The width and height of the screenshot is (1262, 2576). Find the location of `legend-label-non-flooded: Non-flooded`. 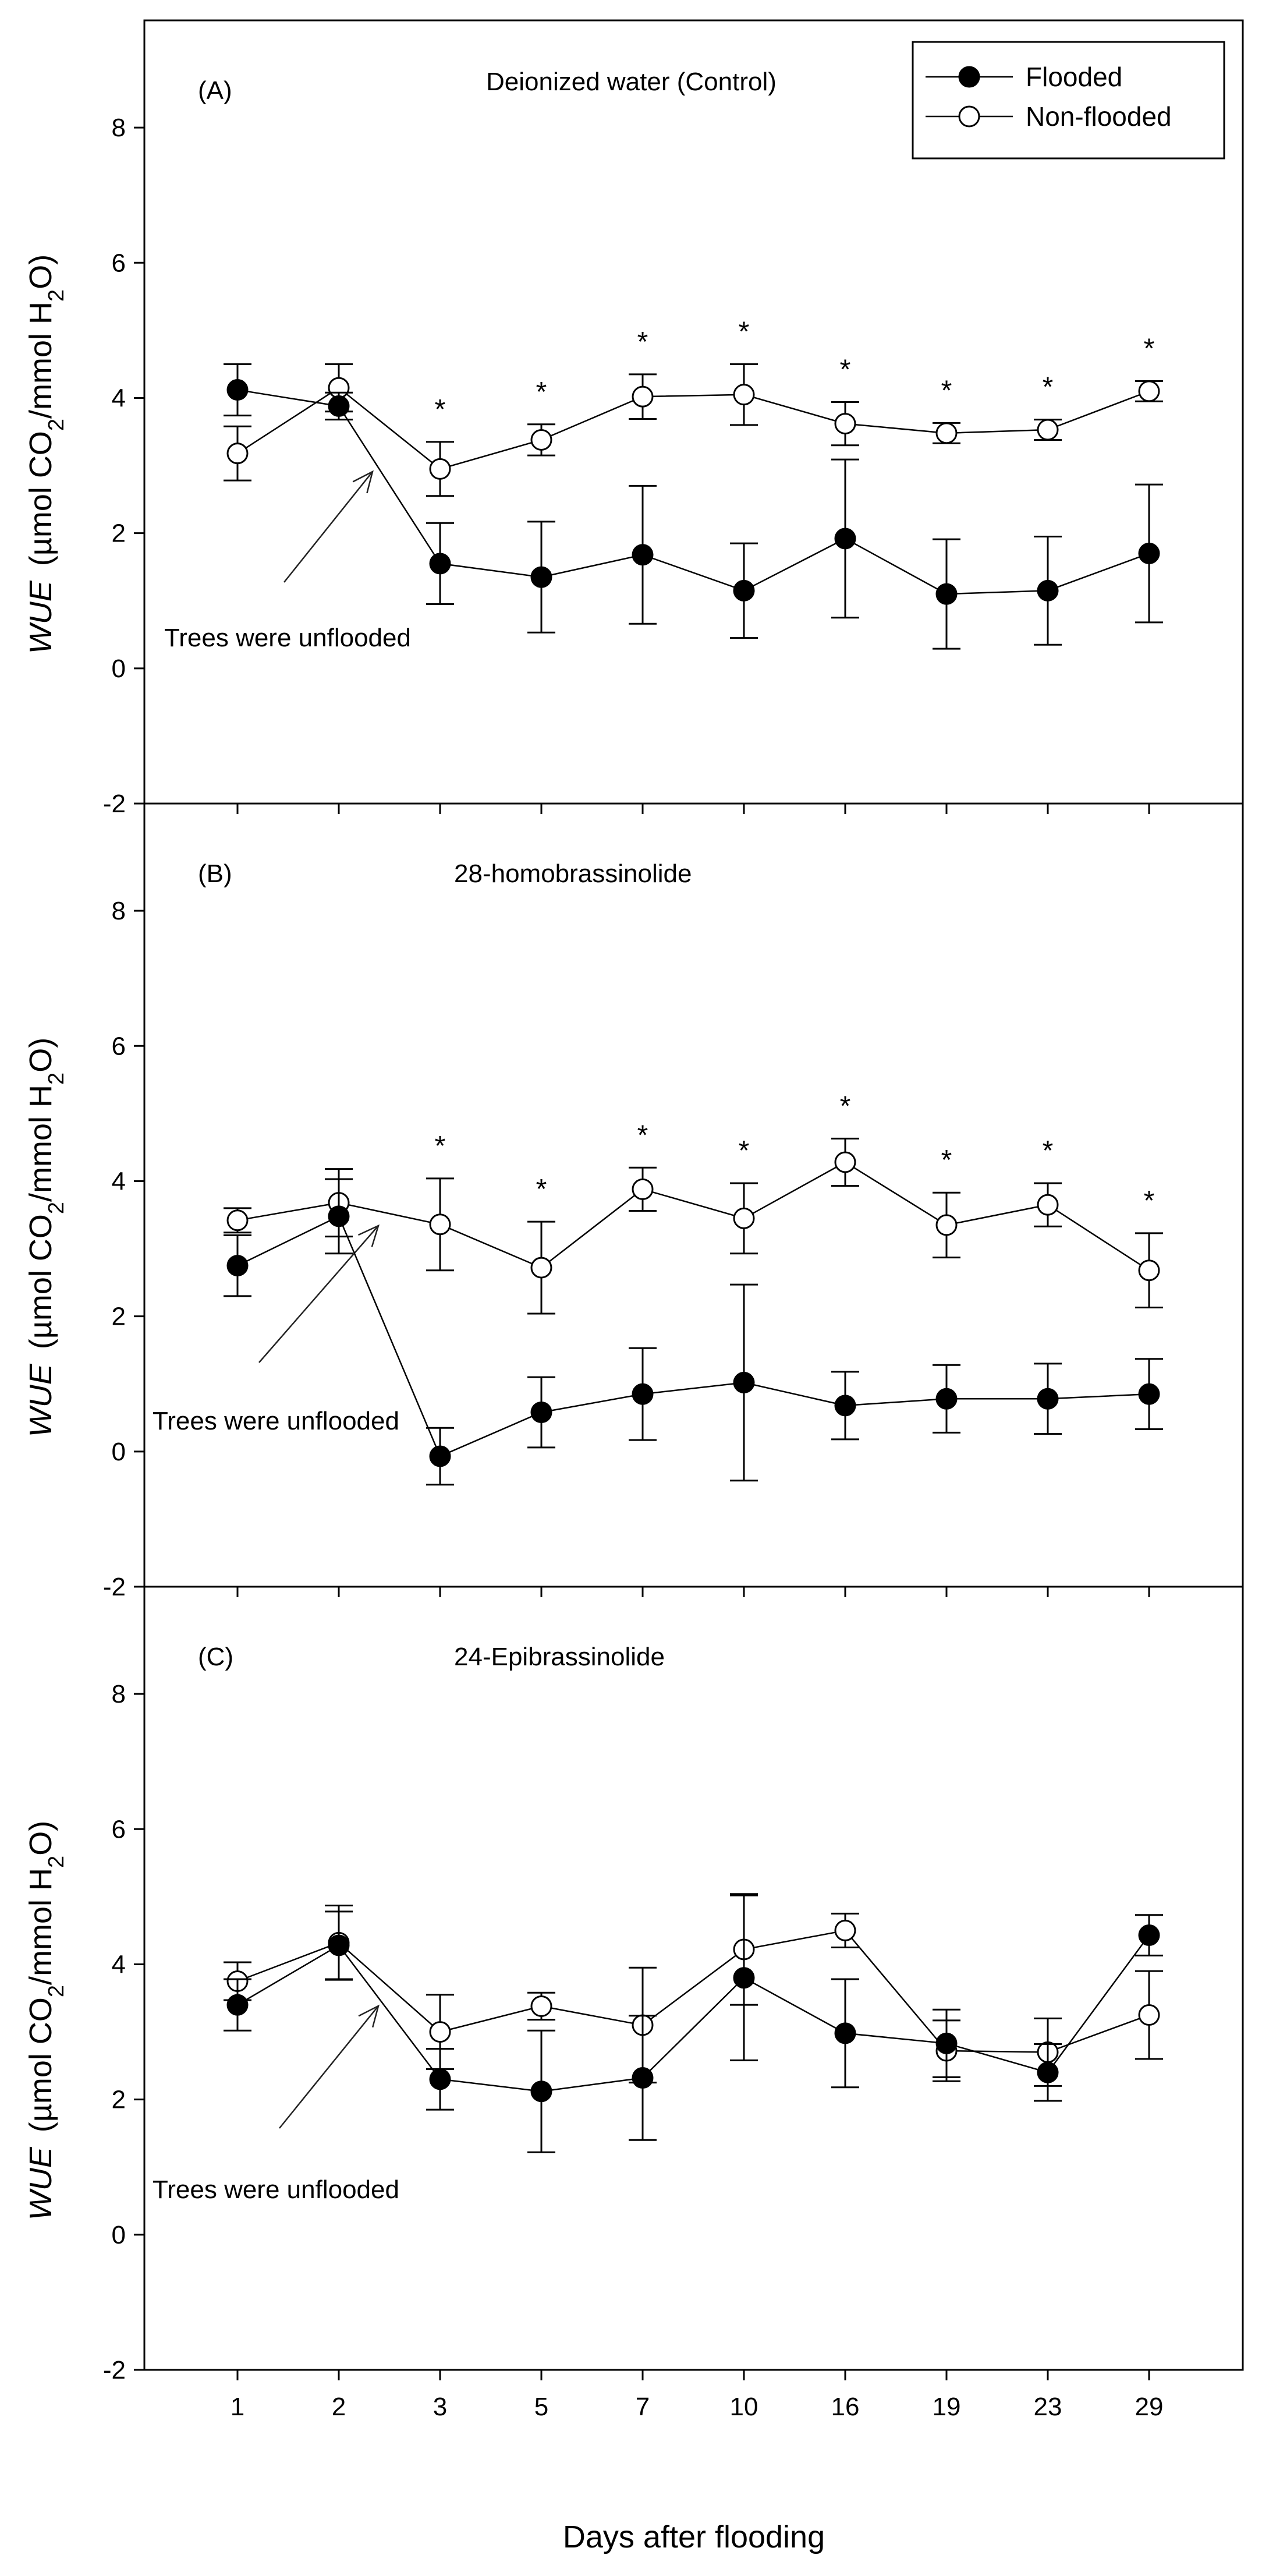

legend-label-non-flooded: Non-flooded is located at coordinates (1099, 116).